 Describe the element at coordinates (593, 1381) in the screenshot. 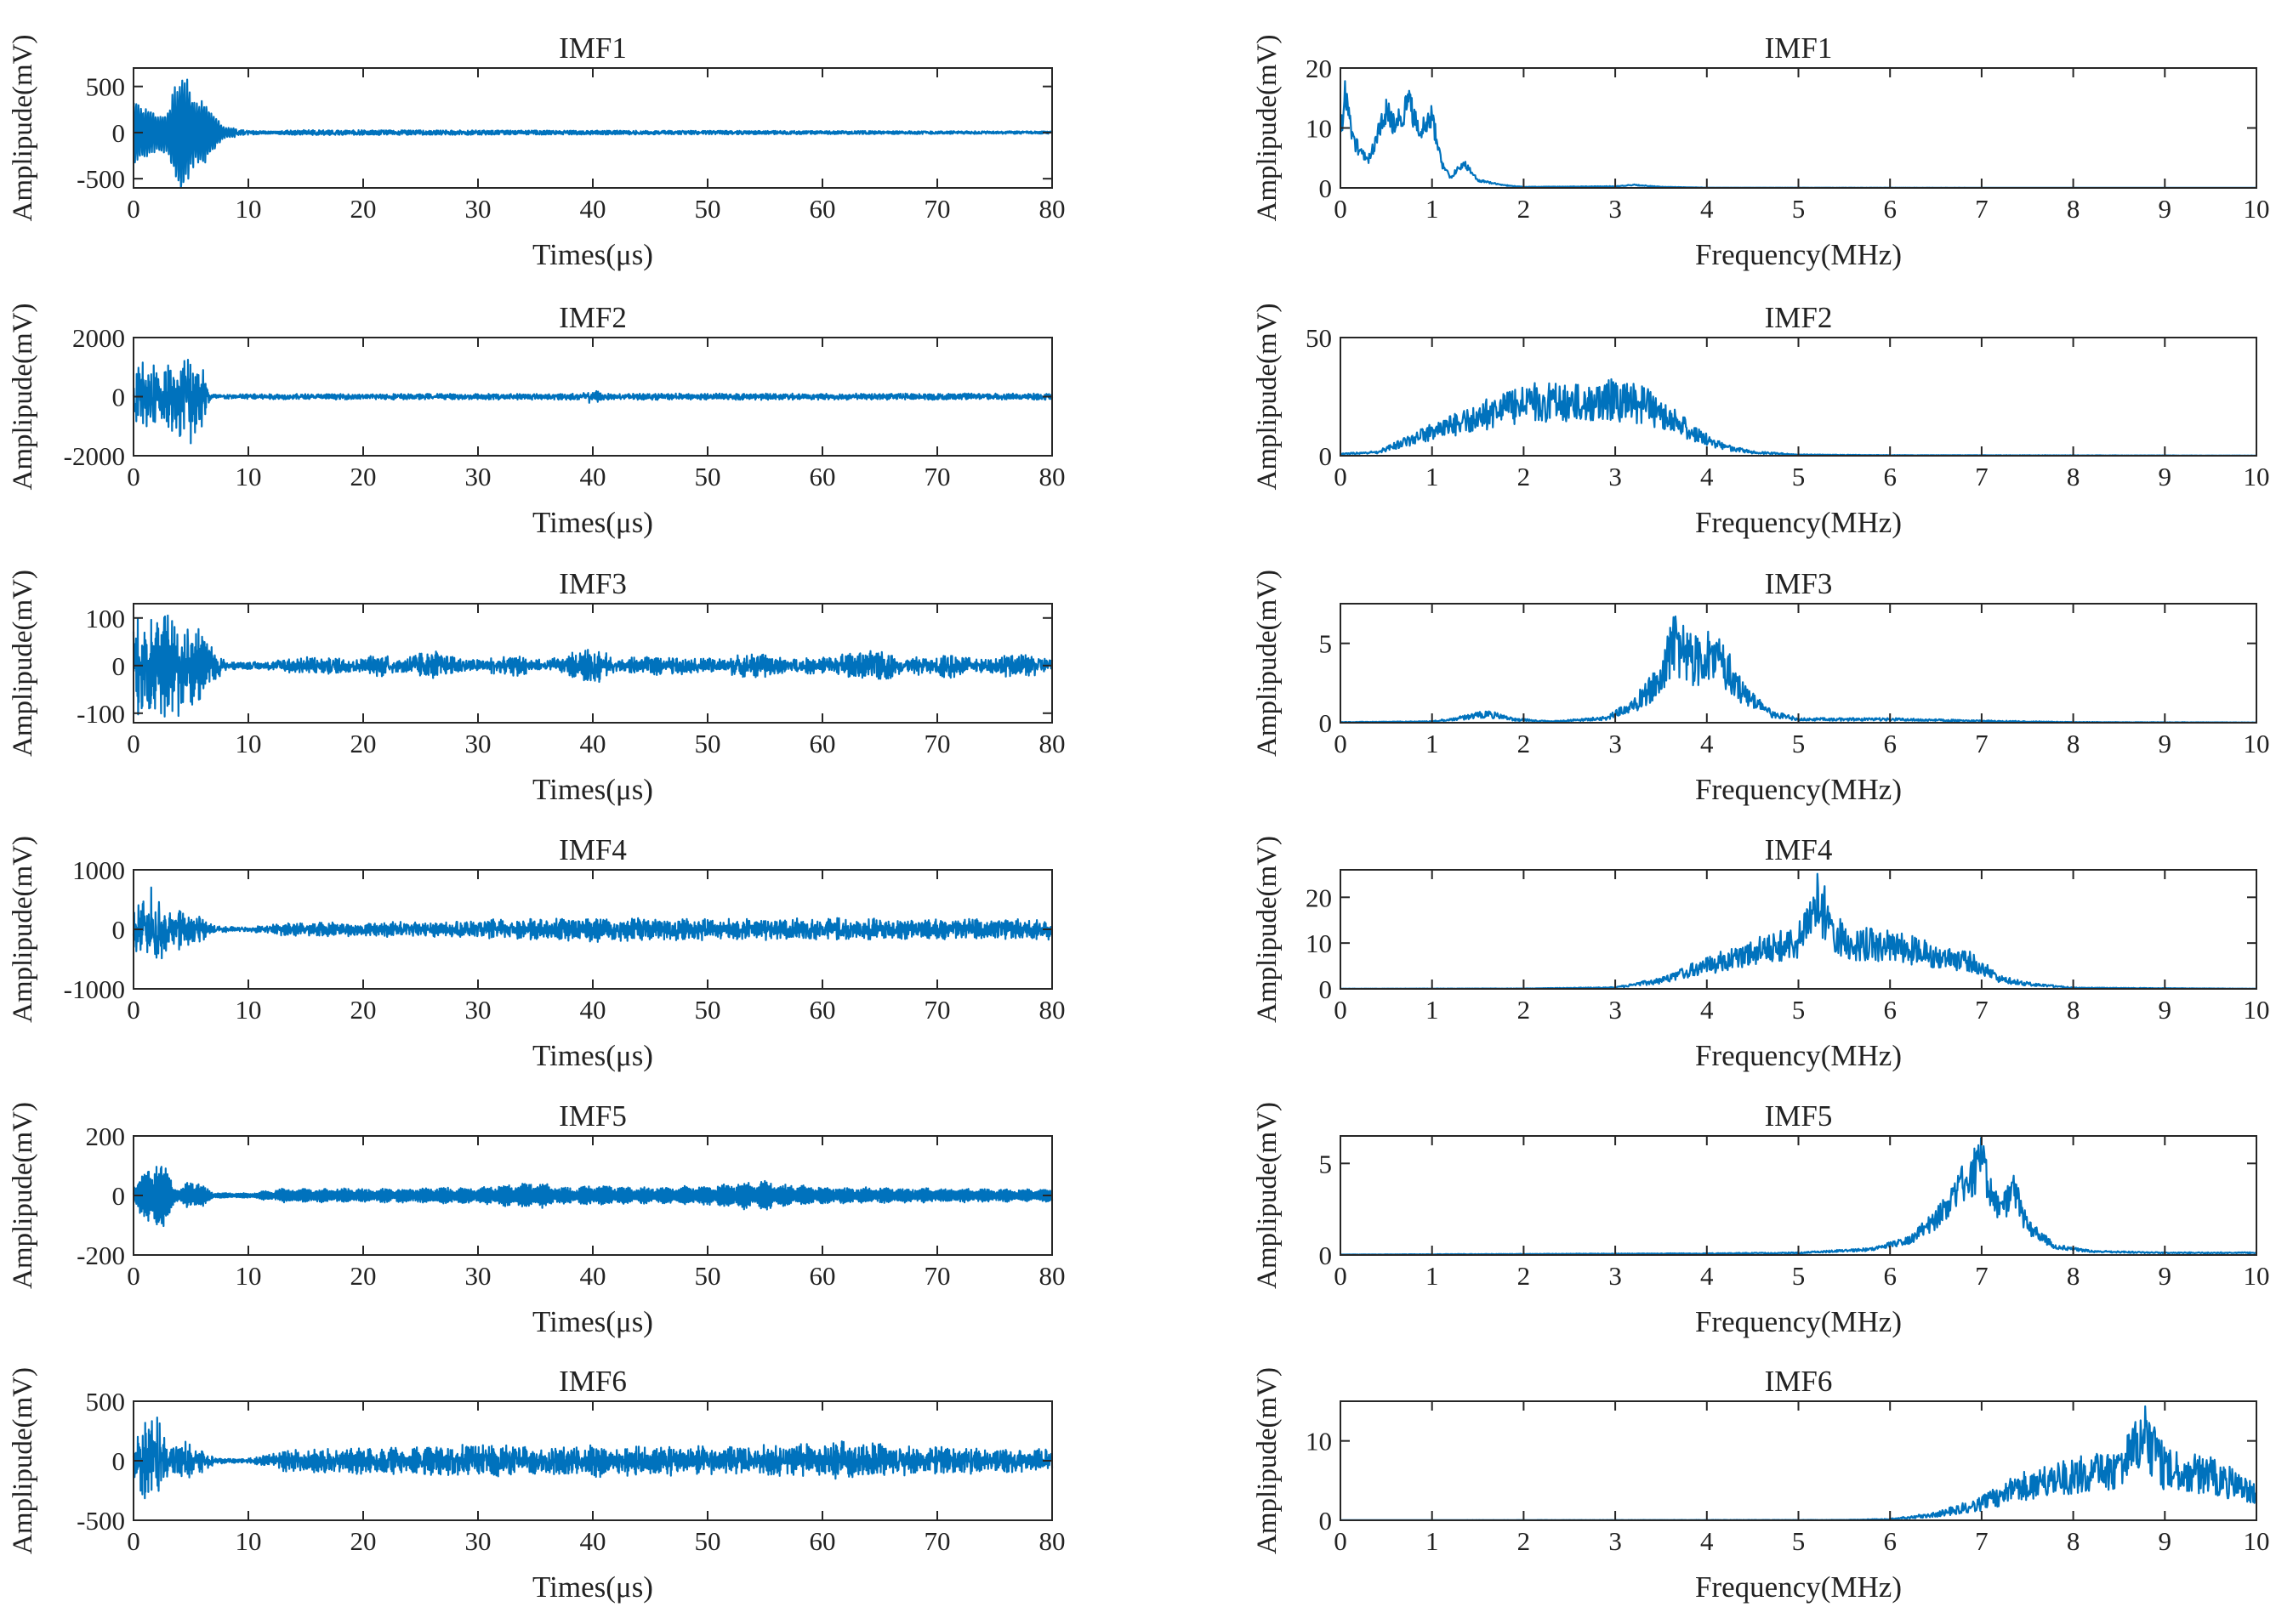

I see `panel-title: IMF6` at that location.